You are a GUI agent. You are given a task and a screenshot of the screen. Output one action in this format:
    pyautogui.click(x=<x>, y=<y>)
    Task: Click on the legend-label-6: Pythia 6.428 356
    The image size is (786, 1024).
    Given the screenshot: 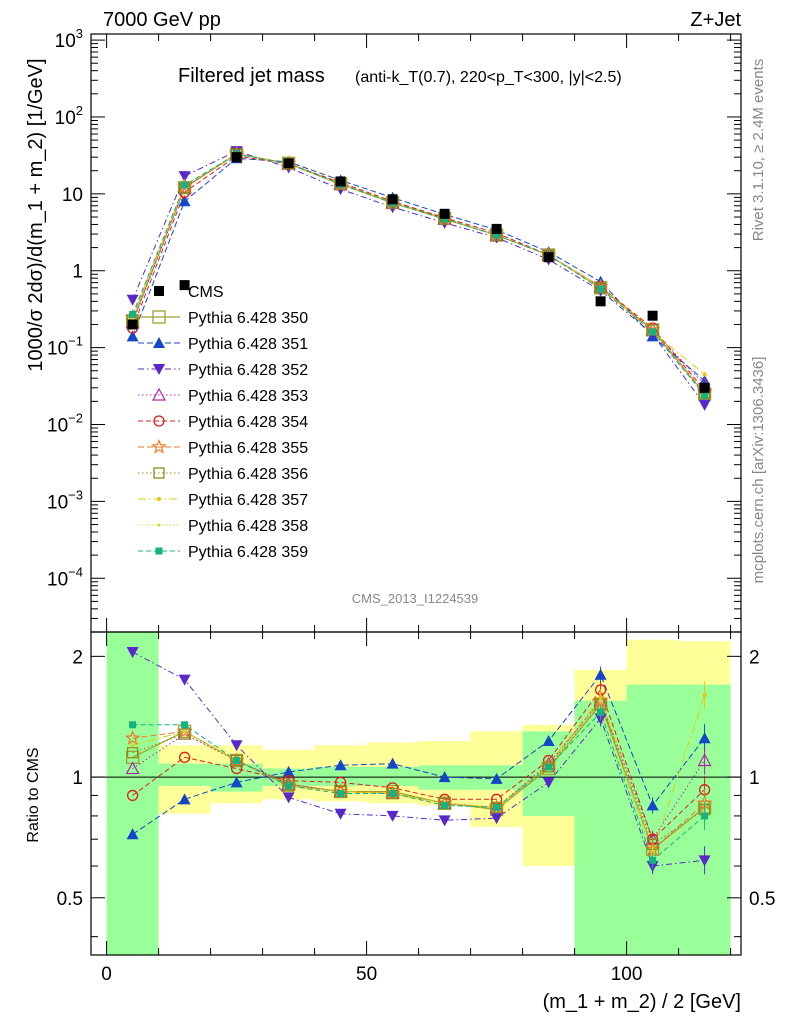 What is the action you would take?
    pyautogui.click(x=248, y=474)
    